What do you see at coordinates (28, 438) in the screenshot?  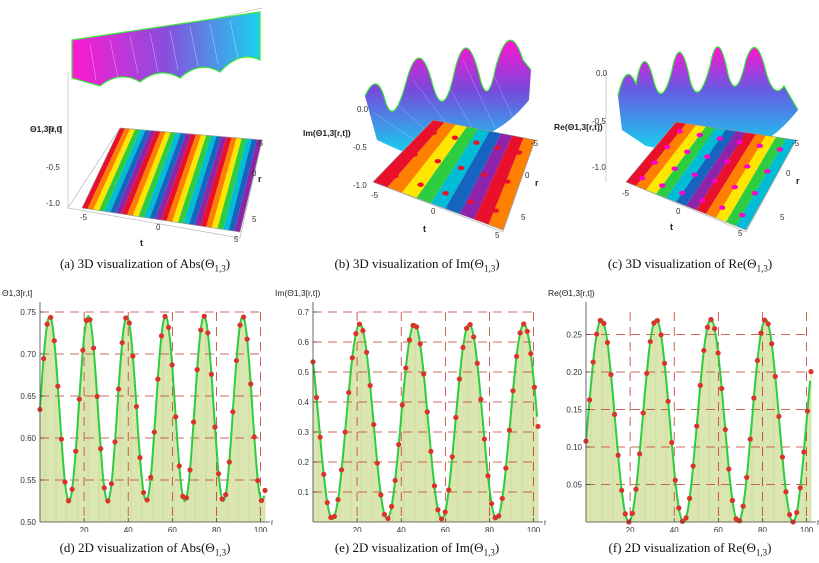 I see `y-tick-label: 0.60` at bounding box center [28, 438].